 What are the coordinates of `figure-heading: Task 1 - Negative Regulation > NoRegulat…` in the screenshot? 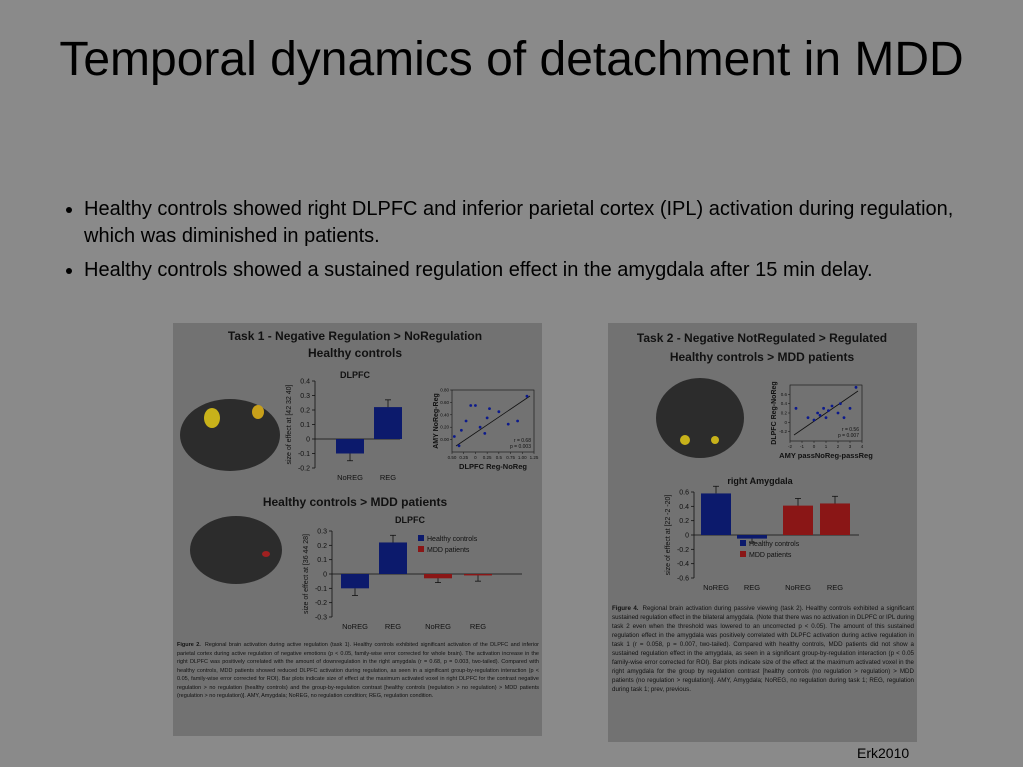 It's located at (355, 336).